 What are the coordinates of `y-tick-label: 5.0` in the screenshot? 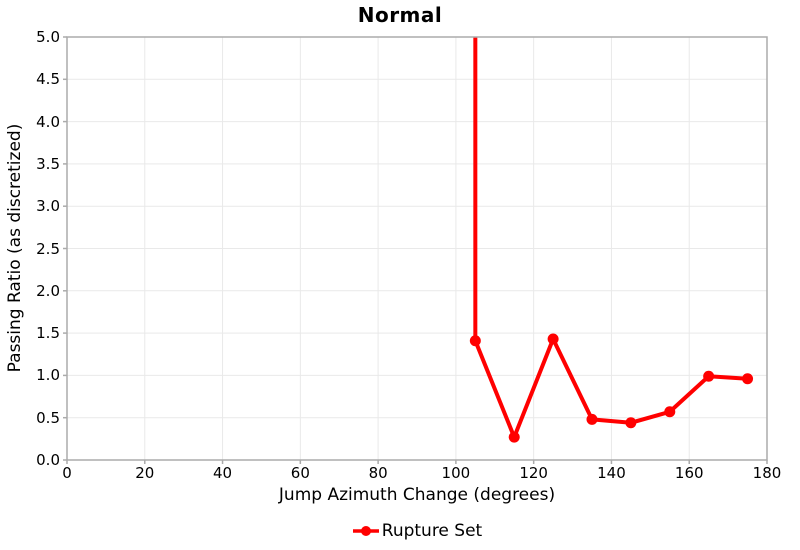 It's located at (48, 37).